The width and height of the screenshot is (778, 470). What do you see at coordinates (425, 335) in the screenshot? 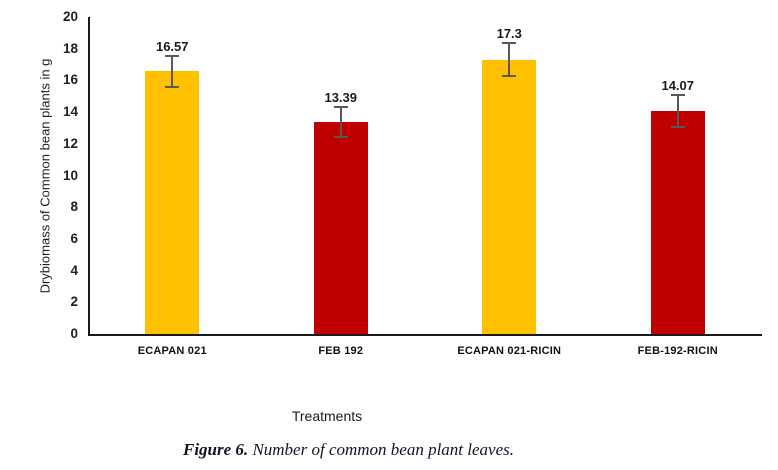
I see `x-axis-line` at bounding box center [425, 335].